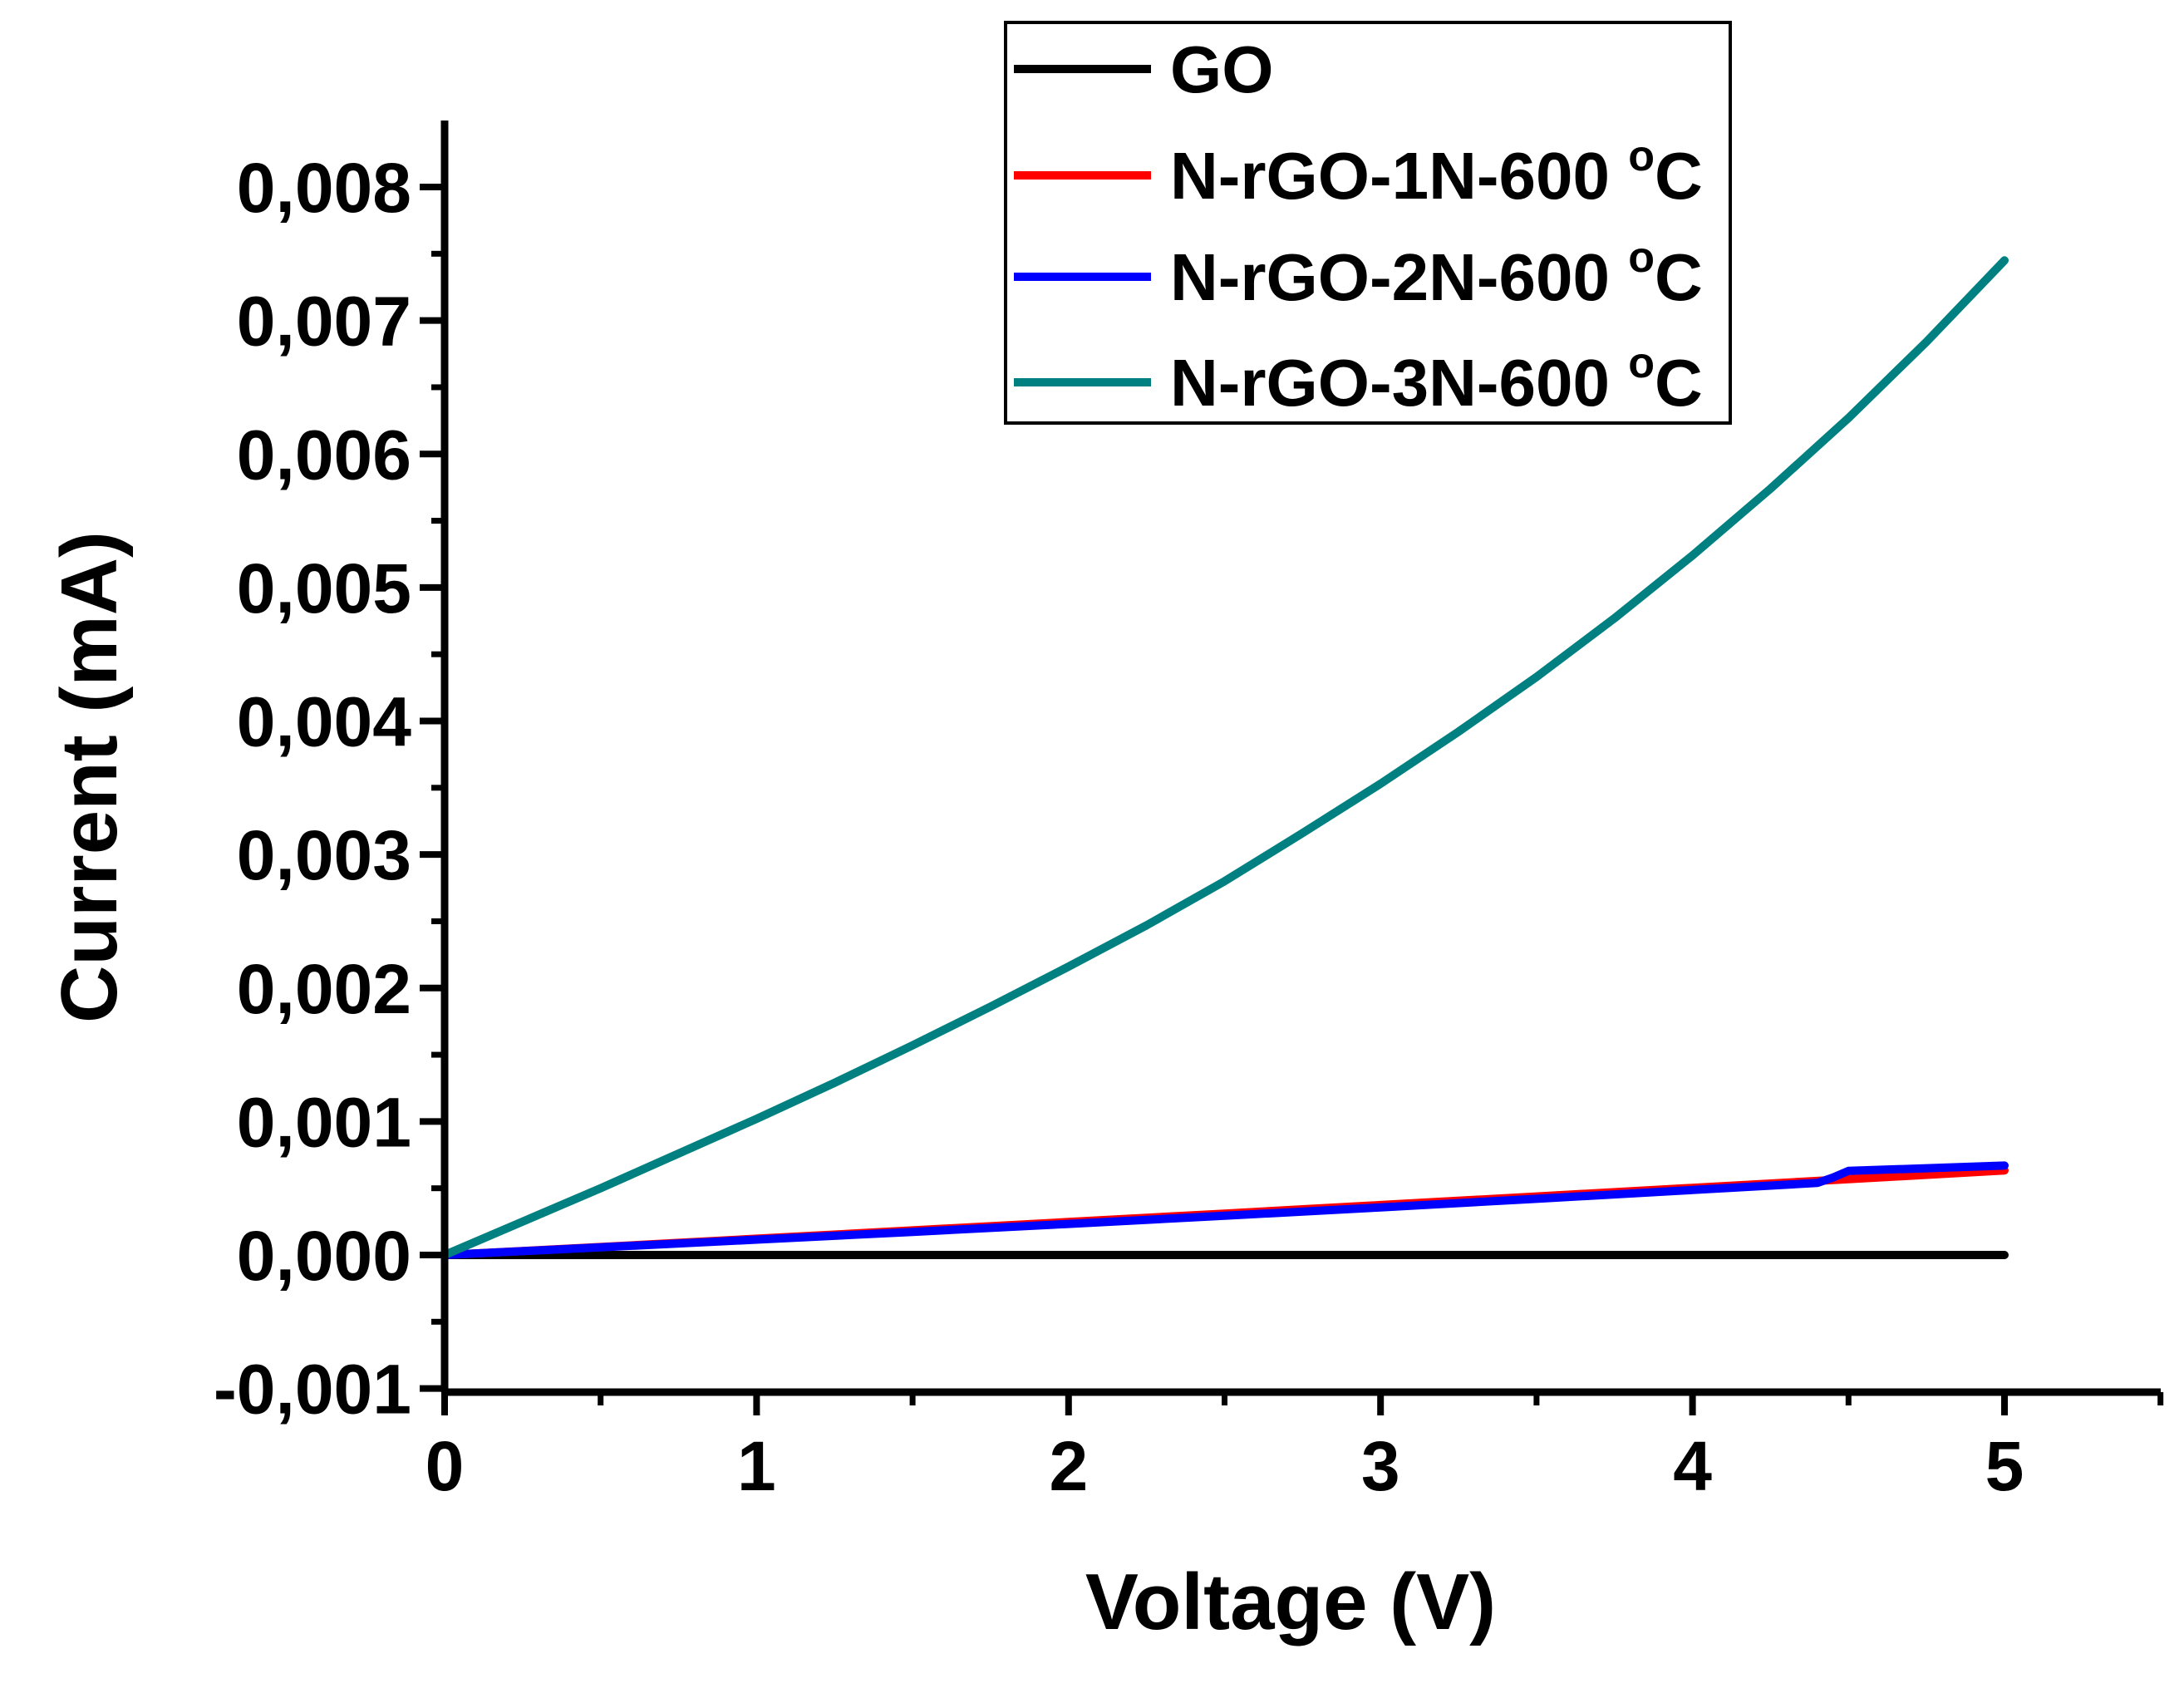 This screenshot has width=2184, height=1693. I want to click on y-tick-label: 0,004, so click(324, 722).